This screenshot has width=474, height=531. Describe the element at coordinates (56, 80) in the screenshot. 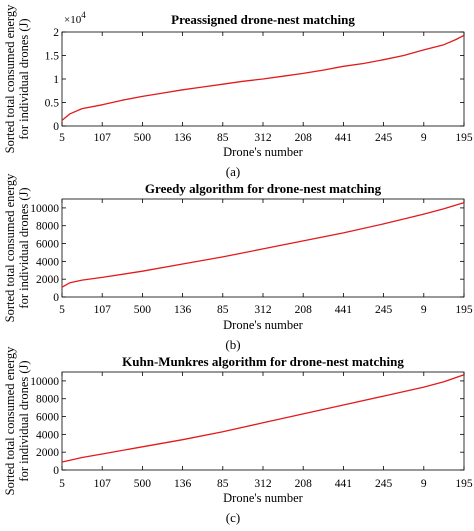

I see `y-tick-label: 1` at that location.